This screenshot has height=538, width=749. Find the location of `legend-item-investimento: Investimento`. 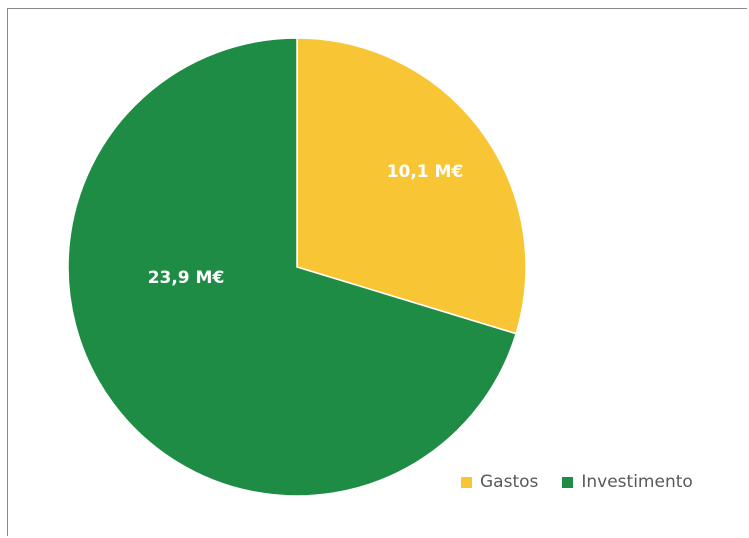

legend-item-investimento: Investimento is located at coordinates (627, 482).